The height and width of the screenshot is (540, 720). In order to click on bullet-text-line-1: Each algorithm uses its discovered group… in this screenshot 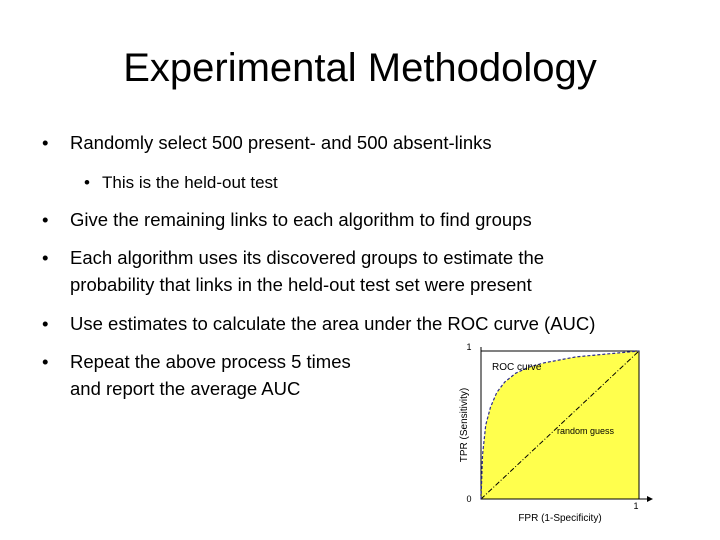, I will do `click(307, 257)`.